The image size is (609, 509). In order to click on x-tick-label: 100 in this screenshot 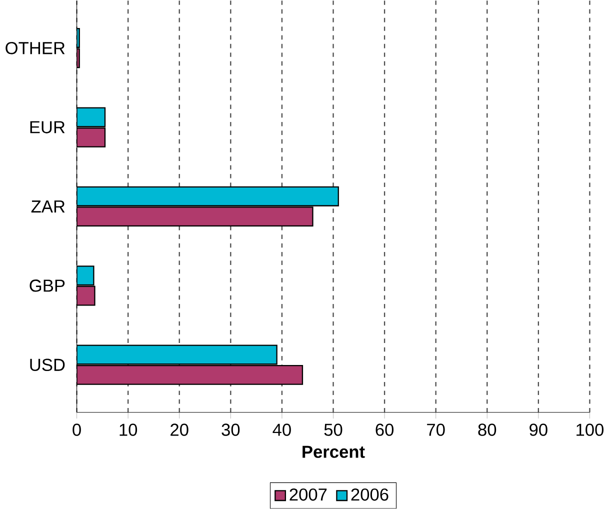, I will do `click(590, 430)`.